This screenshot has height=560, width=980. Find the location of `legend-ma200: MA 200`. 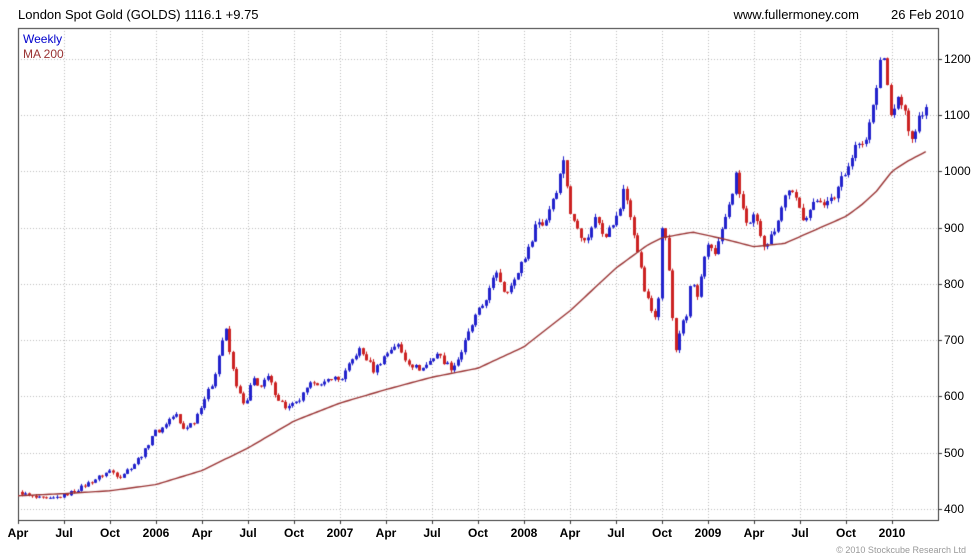

legend-ma200: MA 200 is located at coordinates (43, 54).